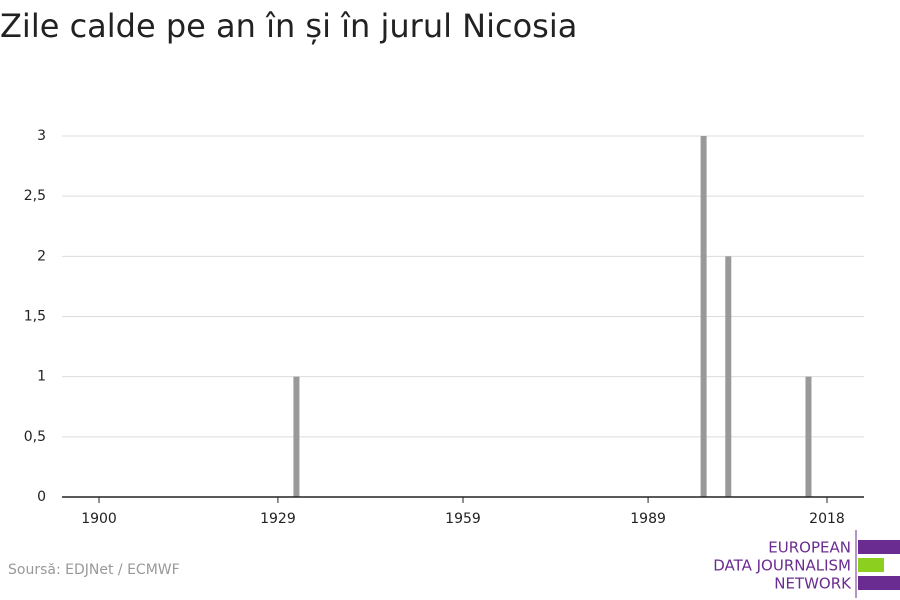 The height and width of the screenshot is (600, 900). Describe the element at coordinates (809, 548) in the screenshot. I see `logo-text: EUROPEAN` at that location.